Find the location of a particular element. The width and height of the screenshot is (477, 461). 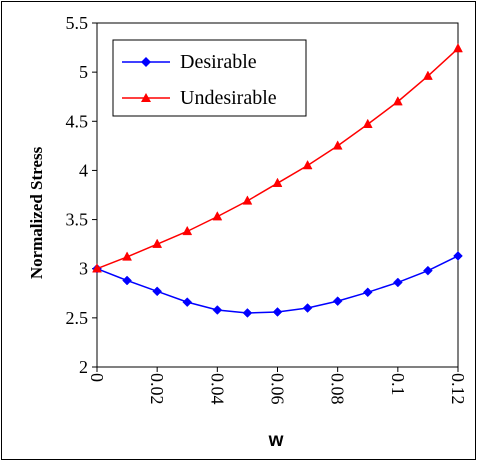

x-axis-label: w is located at coordinates (276, 440).